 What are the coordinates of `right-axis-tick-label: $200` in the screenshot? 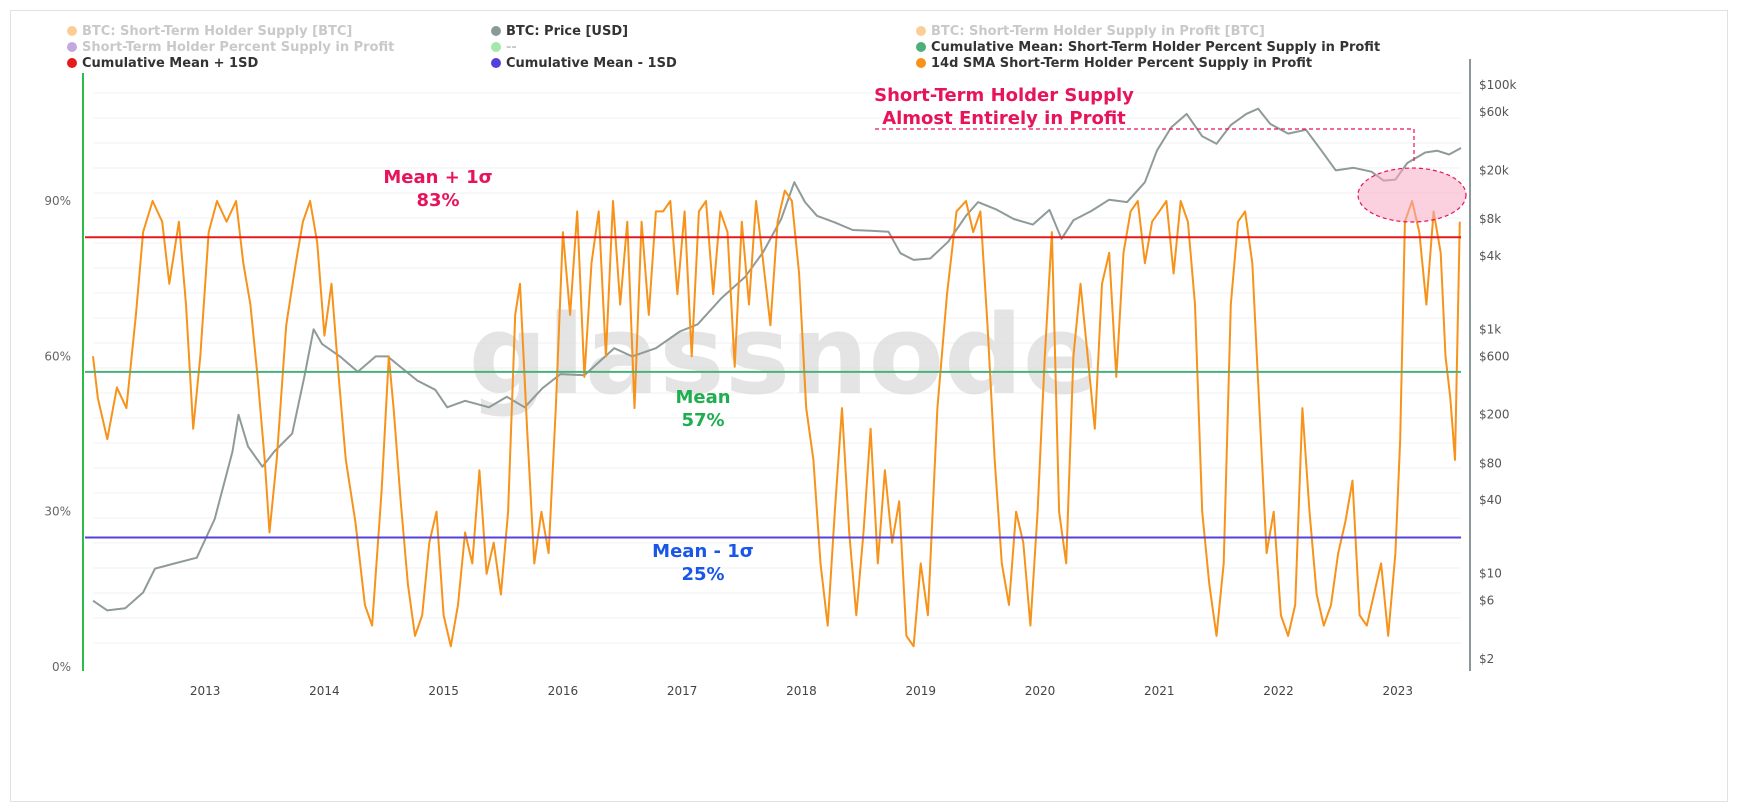 It's located at (1494, 415).